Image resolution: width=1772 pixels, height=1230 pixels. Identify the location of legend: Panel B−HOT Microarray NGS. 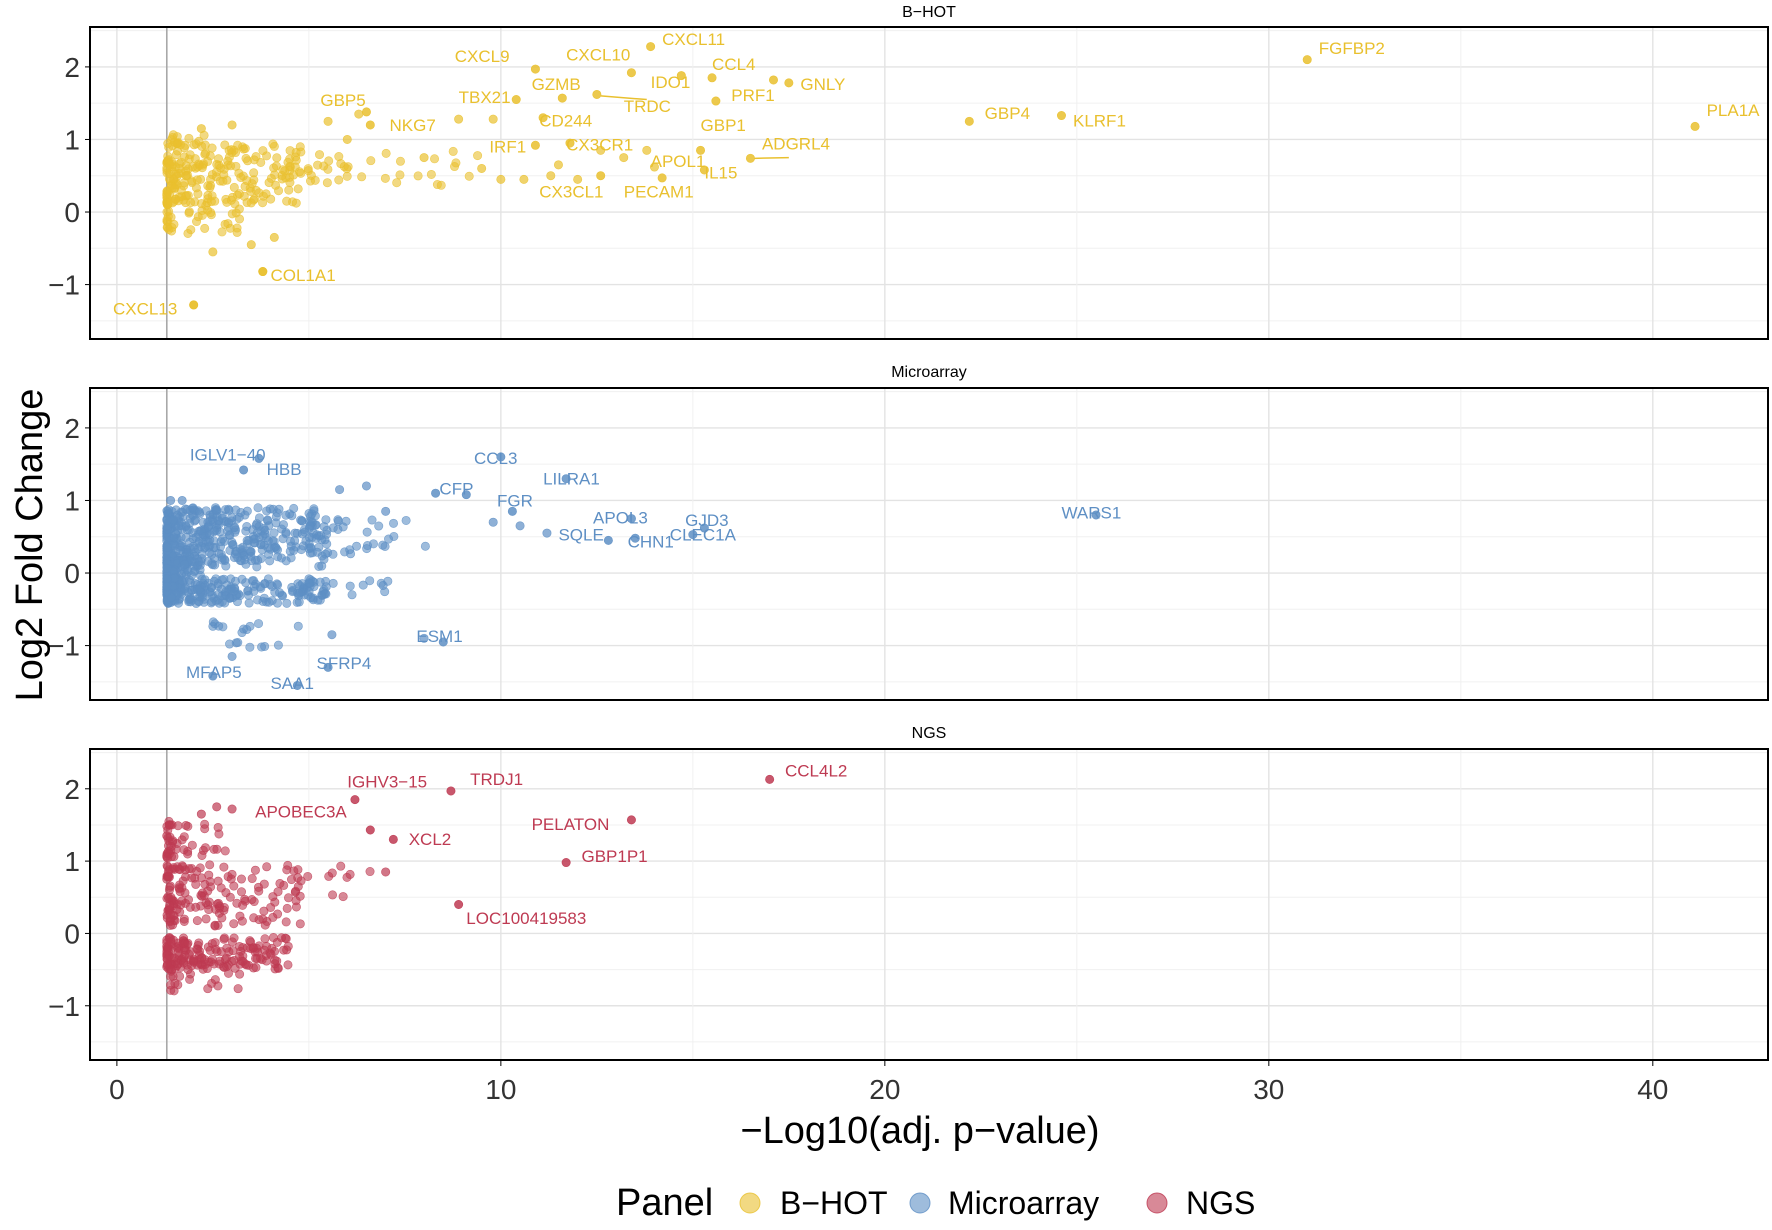
(935, 1203).